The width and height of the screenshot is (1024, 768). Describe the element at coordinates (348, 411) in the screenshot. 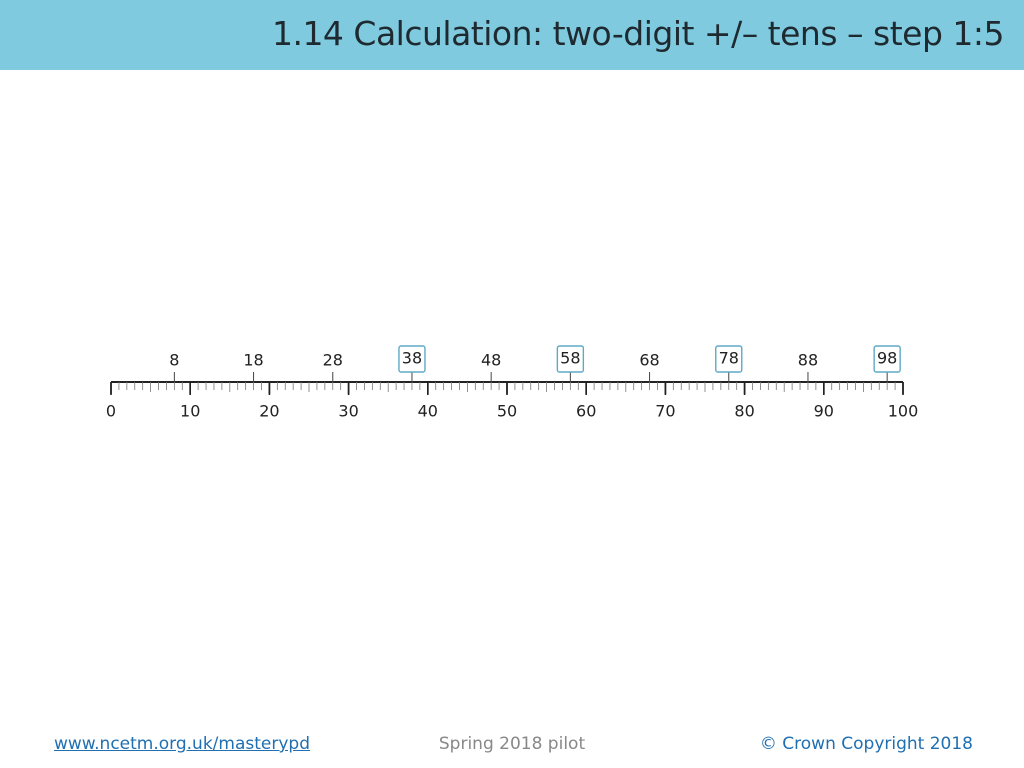

I see `scale-label: 30` at that location.